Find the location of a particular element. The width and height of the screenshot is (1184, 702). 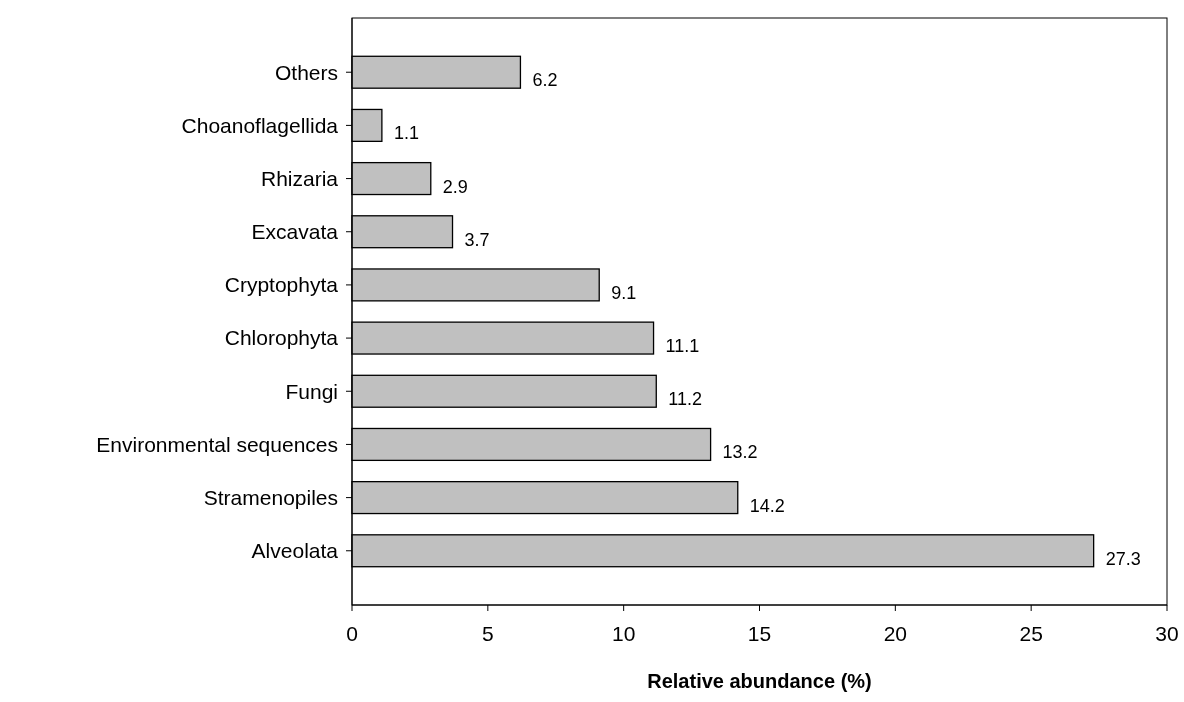

data-label: 6.2 is located at coordinates (545, 80).